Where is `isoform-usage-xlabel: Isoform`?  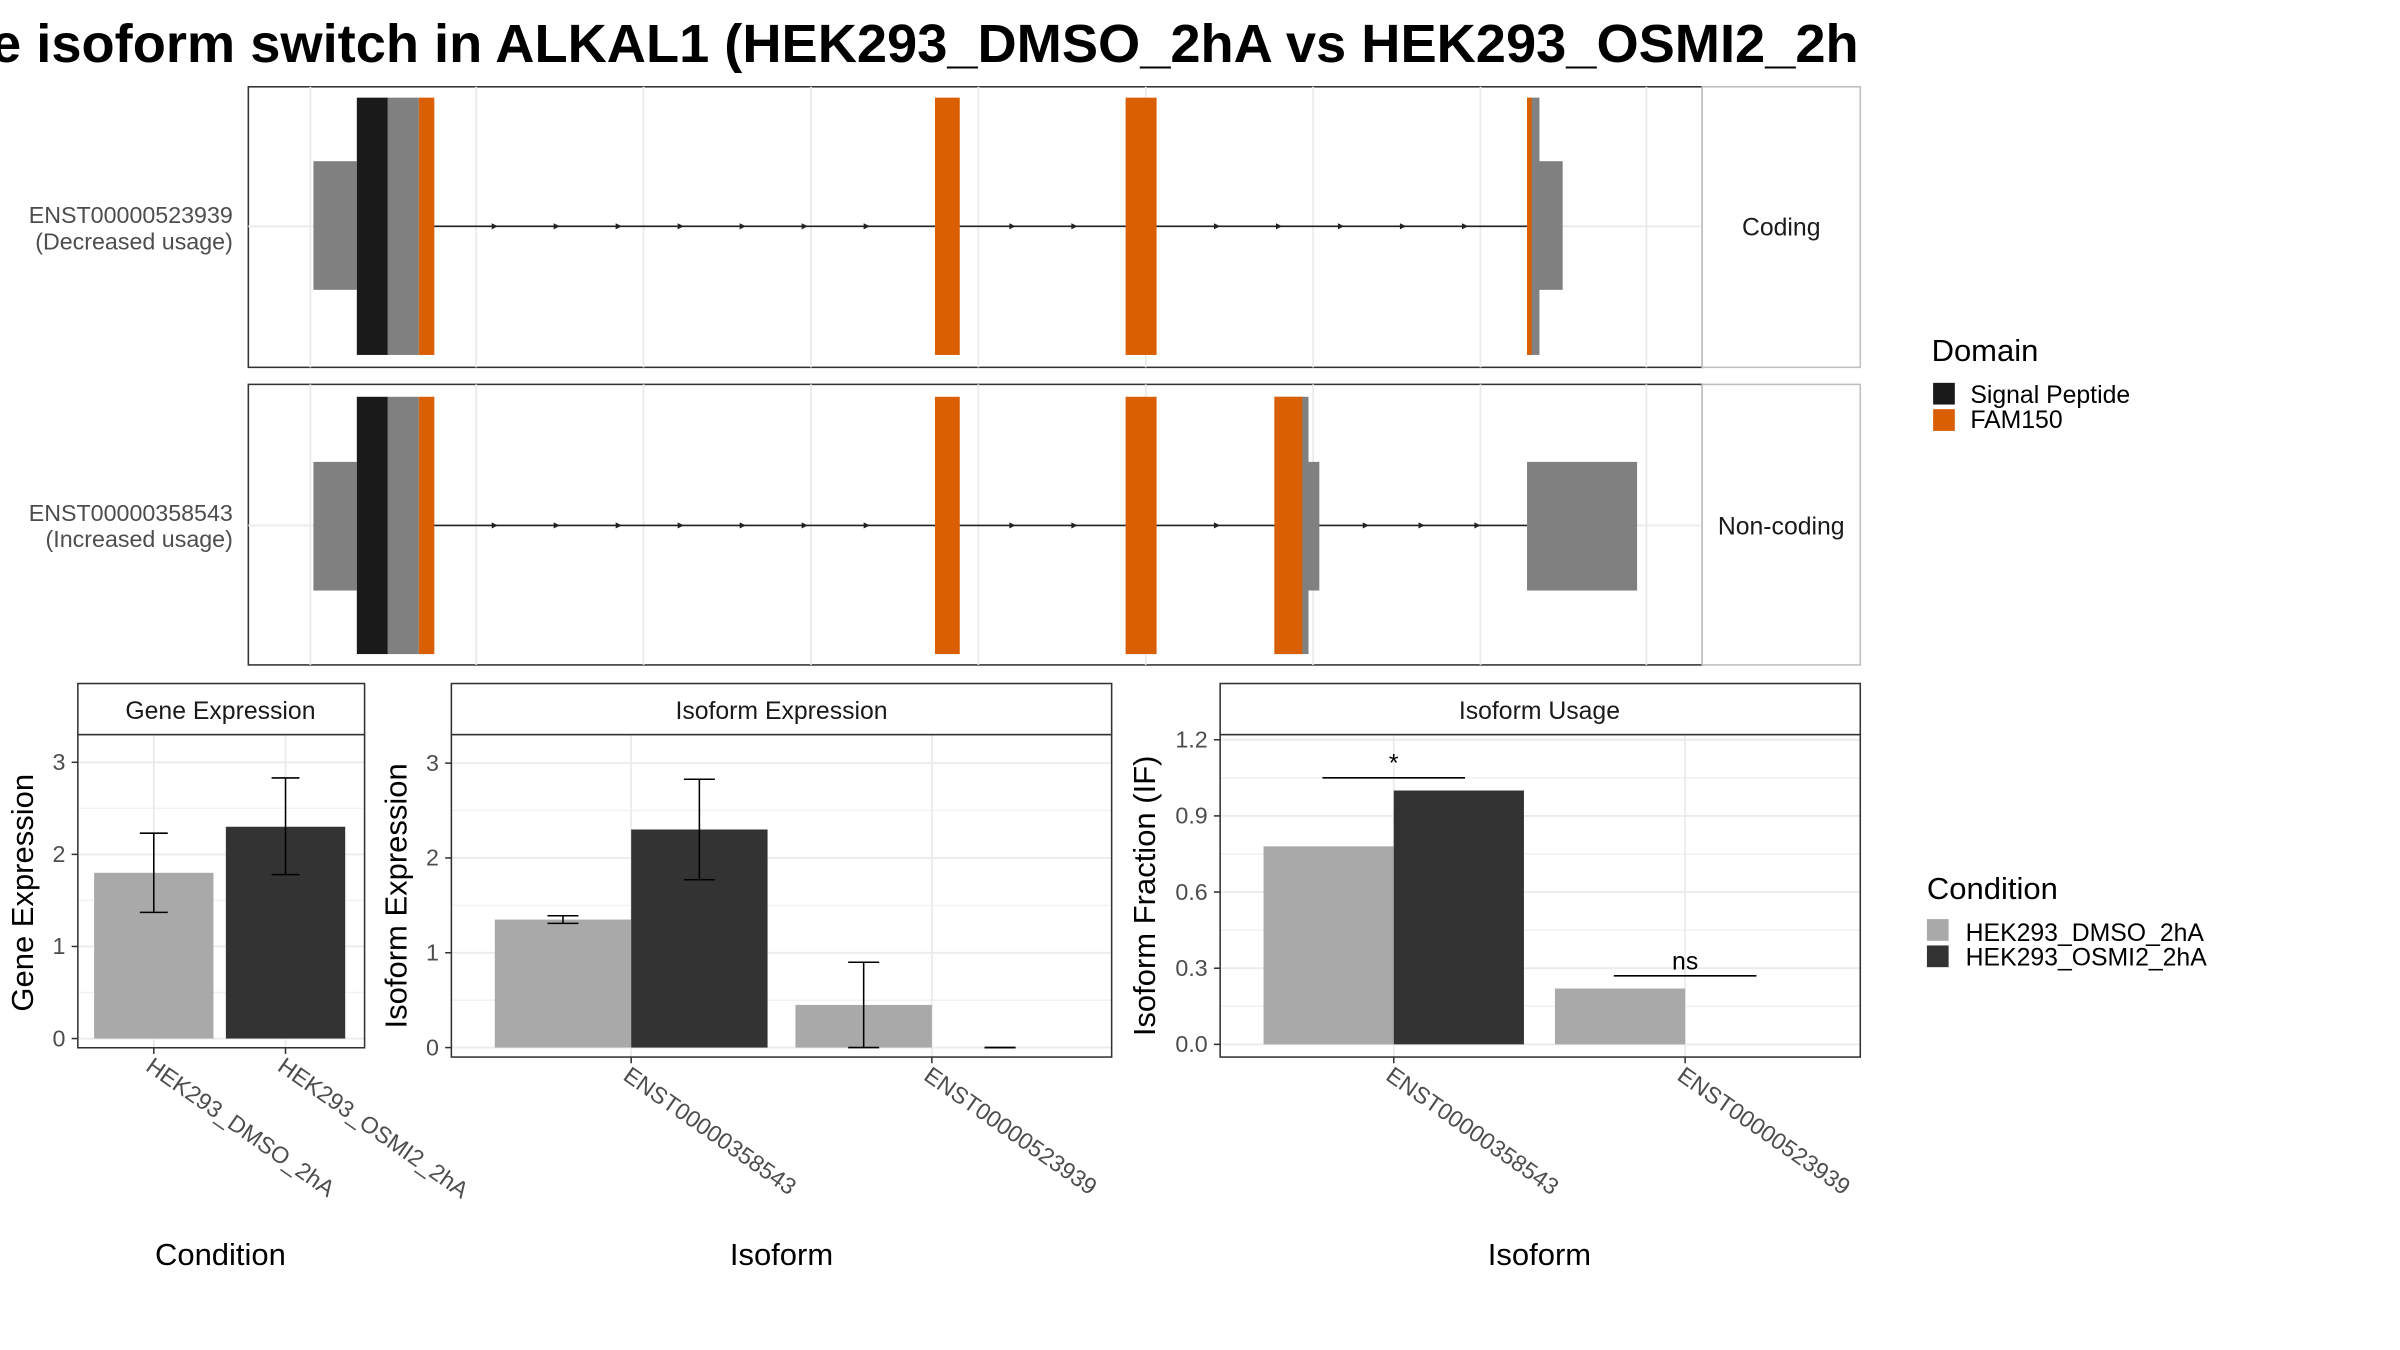
isoform-usage-xlabel: Isoform is located at coordinates (1539, 1254).